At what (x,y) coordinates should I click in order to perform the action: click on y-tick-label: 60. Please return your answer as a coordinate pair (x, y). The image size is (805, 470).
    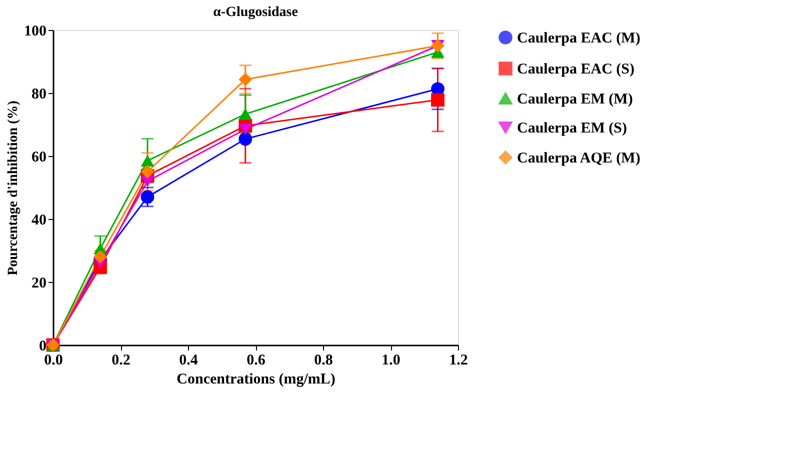
    Looking at the image, I should click on (39, 158).